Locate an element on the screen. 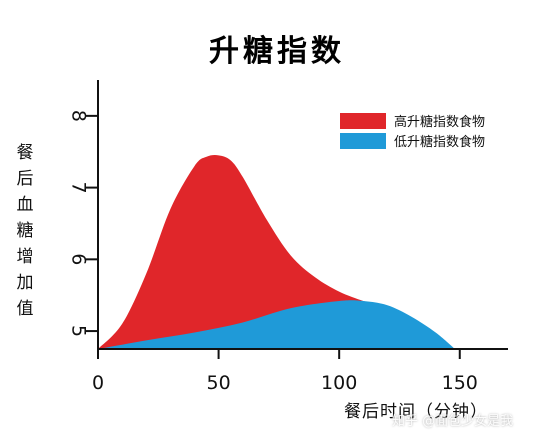 The height and width of the screenshot is (444, 554). y-axis-label: 餐后血糖增加值 is located at coordinates (25, 231).